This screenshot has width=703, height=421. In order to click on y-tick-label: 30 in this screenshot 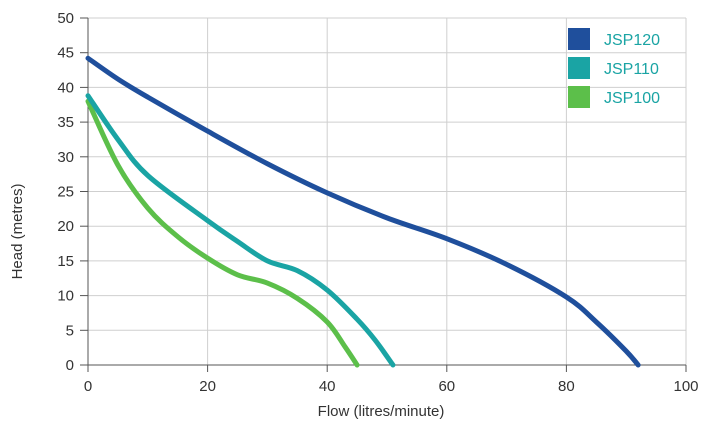, I will do `click(65, 157)`.